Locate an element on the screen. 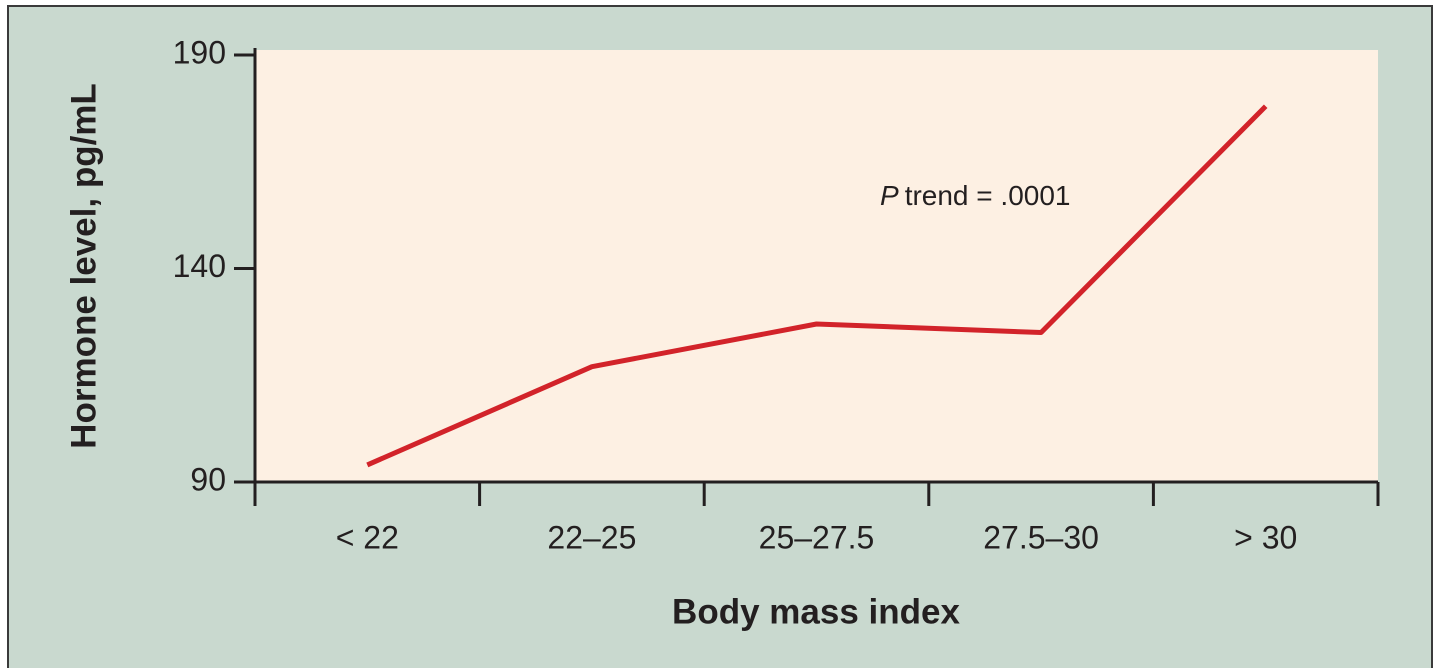  annotation-text: trend = .0001 is located at coordinates (988, 195).